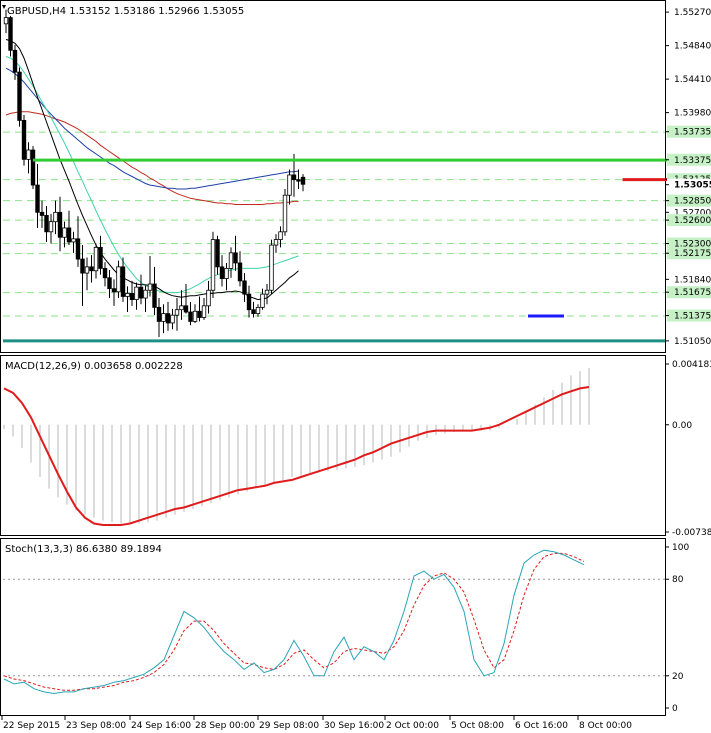 The height and width of the screenshot is (733, 711). I want to click on macd-tick-label: 0.00, so click(682, 426).